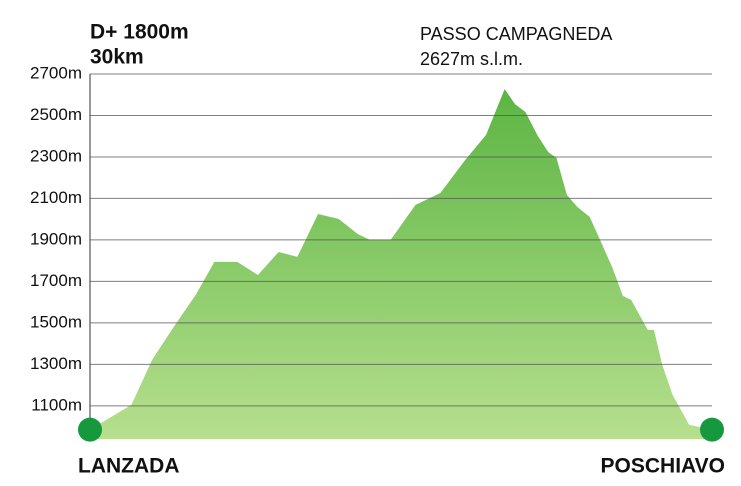  Describe the element at coordinates (663, 466) in the screenshot. I see `end-label: POSCHIAVO` at that location.